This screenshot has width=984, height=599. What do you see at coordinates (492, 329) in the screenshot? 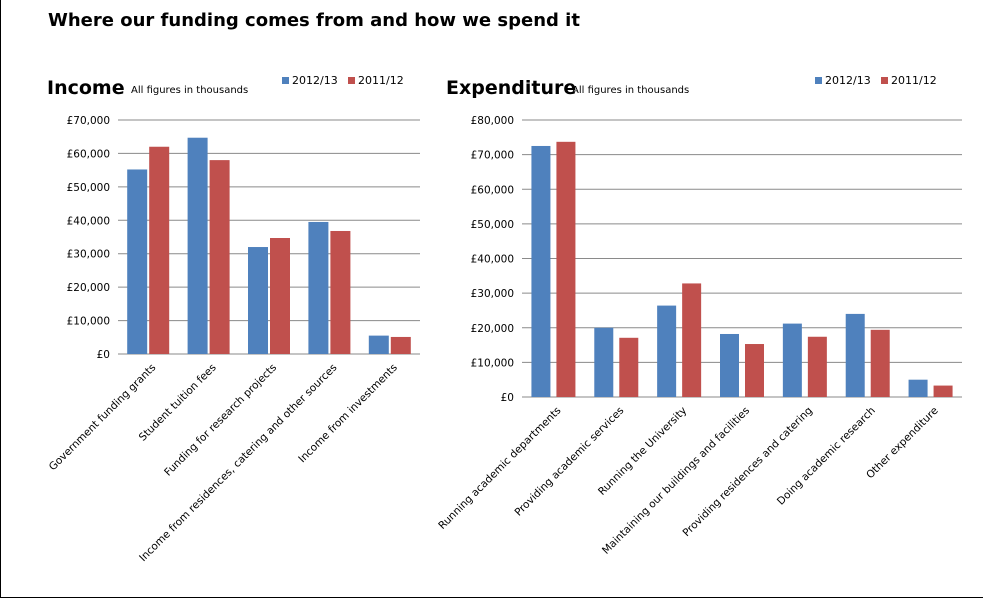
I see `expenditure-ytick-label: £20,000` at bounding box center [492, 329].